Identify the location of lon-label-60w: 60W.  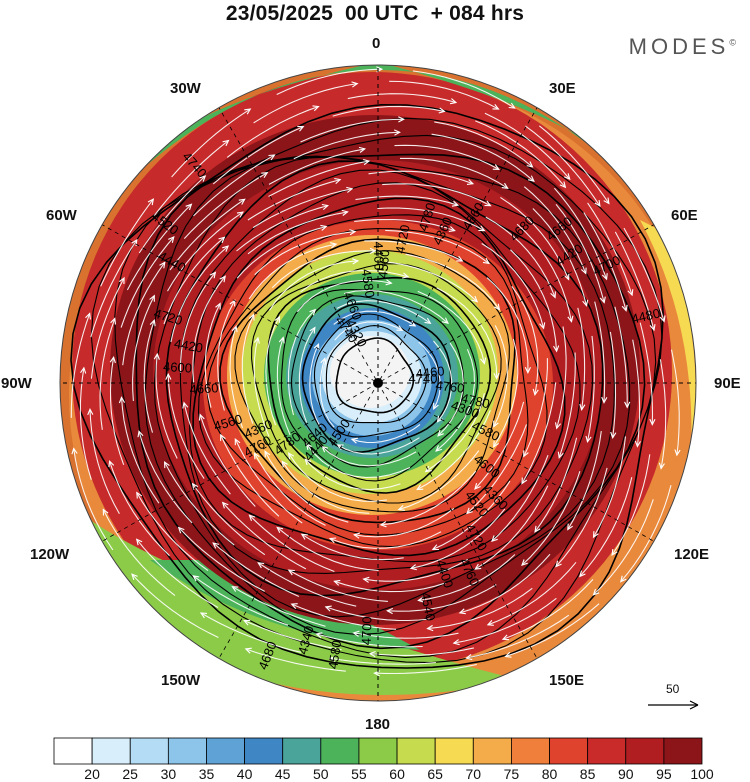
(61, 215).